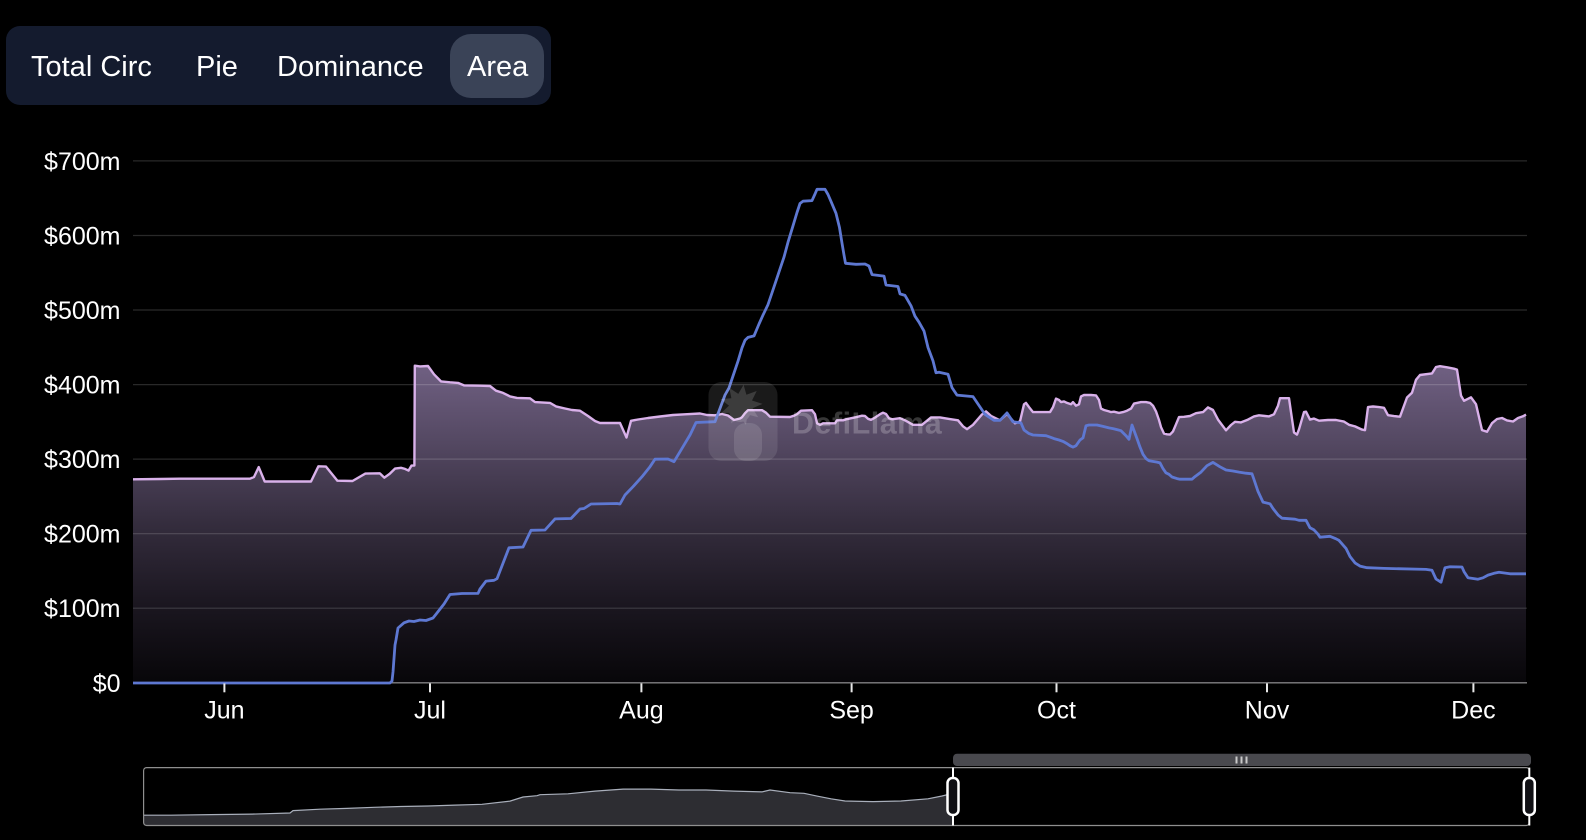 The image size is (1586, 840). Describe the element at coordinates (82, 460) in the screenshot. I see `svg-text: $300m` at that location.